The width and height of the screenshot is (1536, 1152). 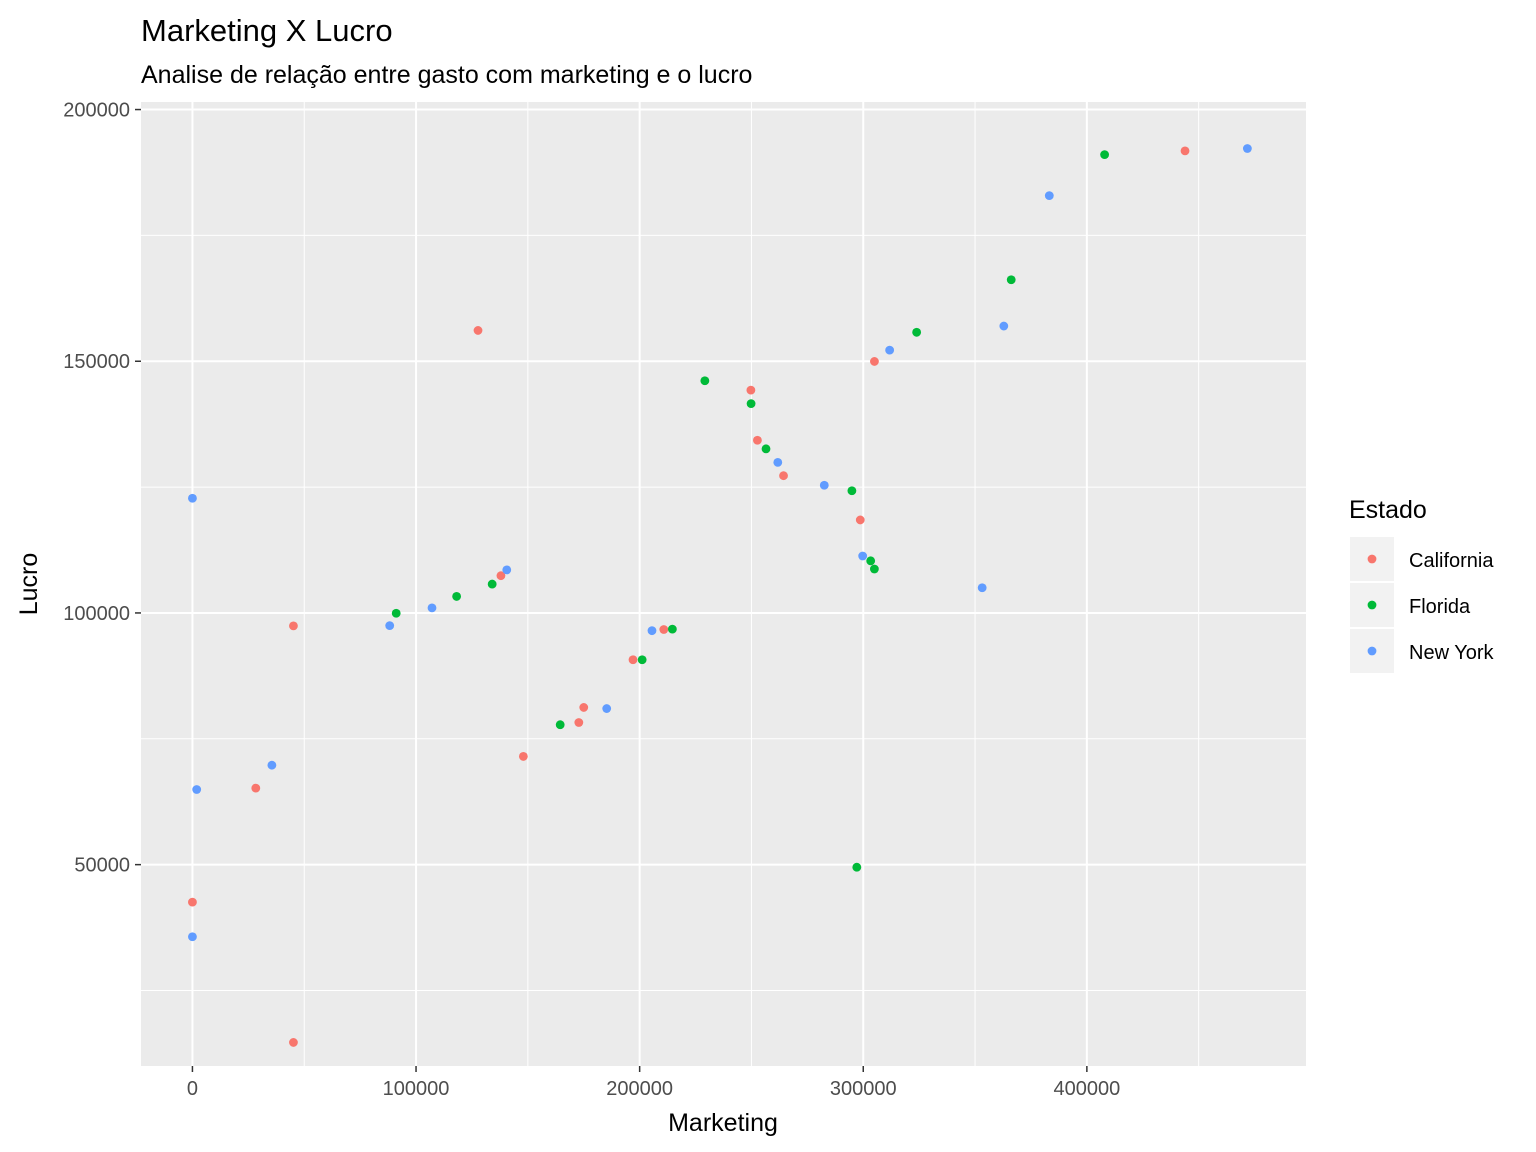 I want to click on y-tick-label: 100000, so click(x=96, y=614).